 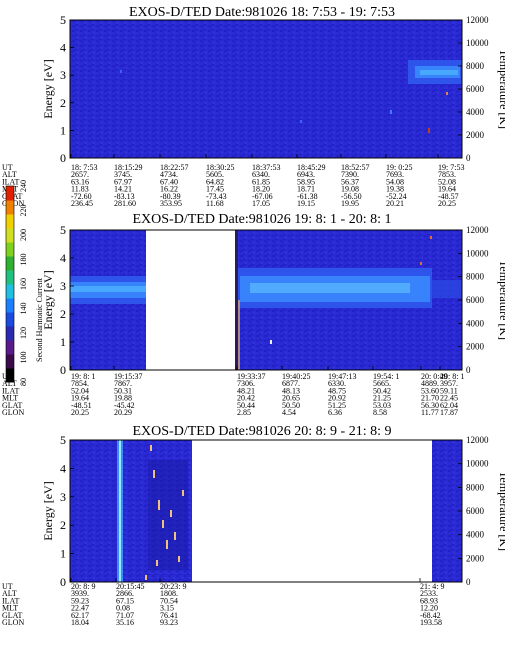 What do you see at coordinates (10, 398) in the screenshot?
I see `table-row-label: MLT` at bounding box center [10, 398].